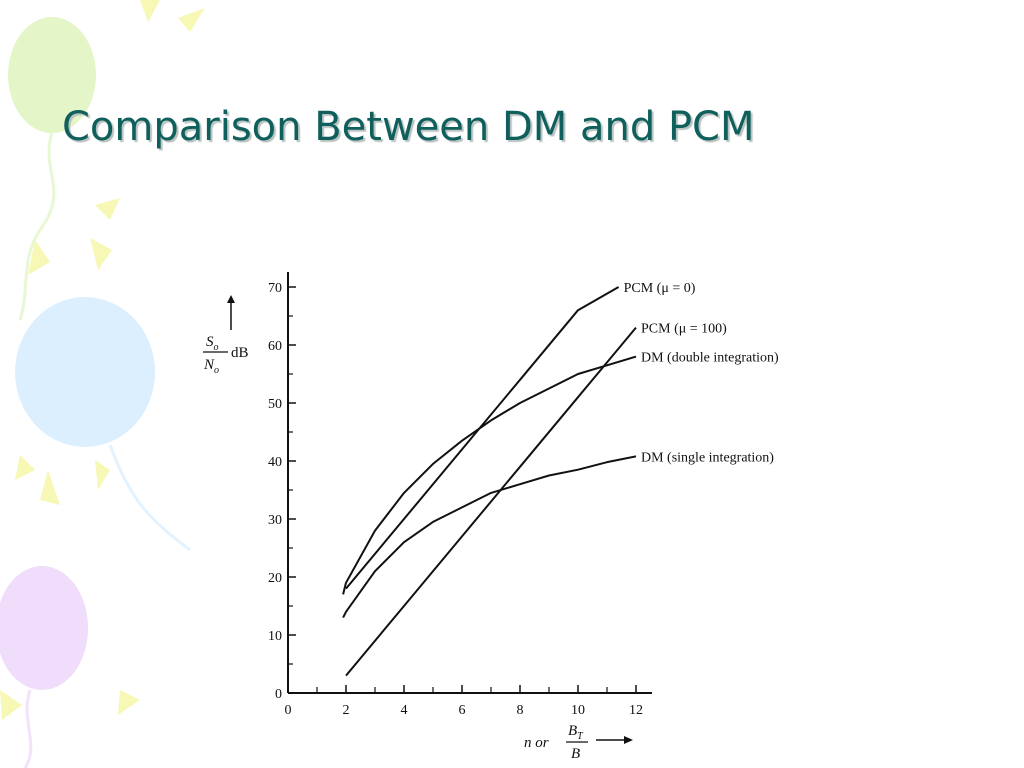 The height and width of the screenshot is (768, 1024). Describe the element at coordinates (216, 347) in the screenshot. I see `y-label-numerator-subscript: o` at that location.